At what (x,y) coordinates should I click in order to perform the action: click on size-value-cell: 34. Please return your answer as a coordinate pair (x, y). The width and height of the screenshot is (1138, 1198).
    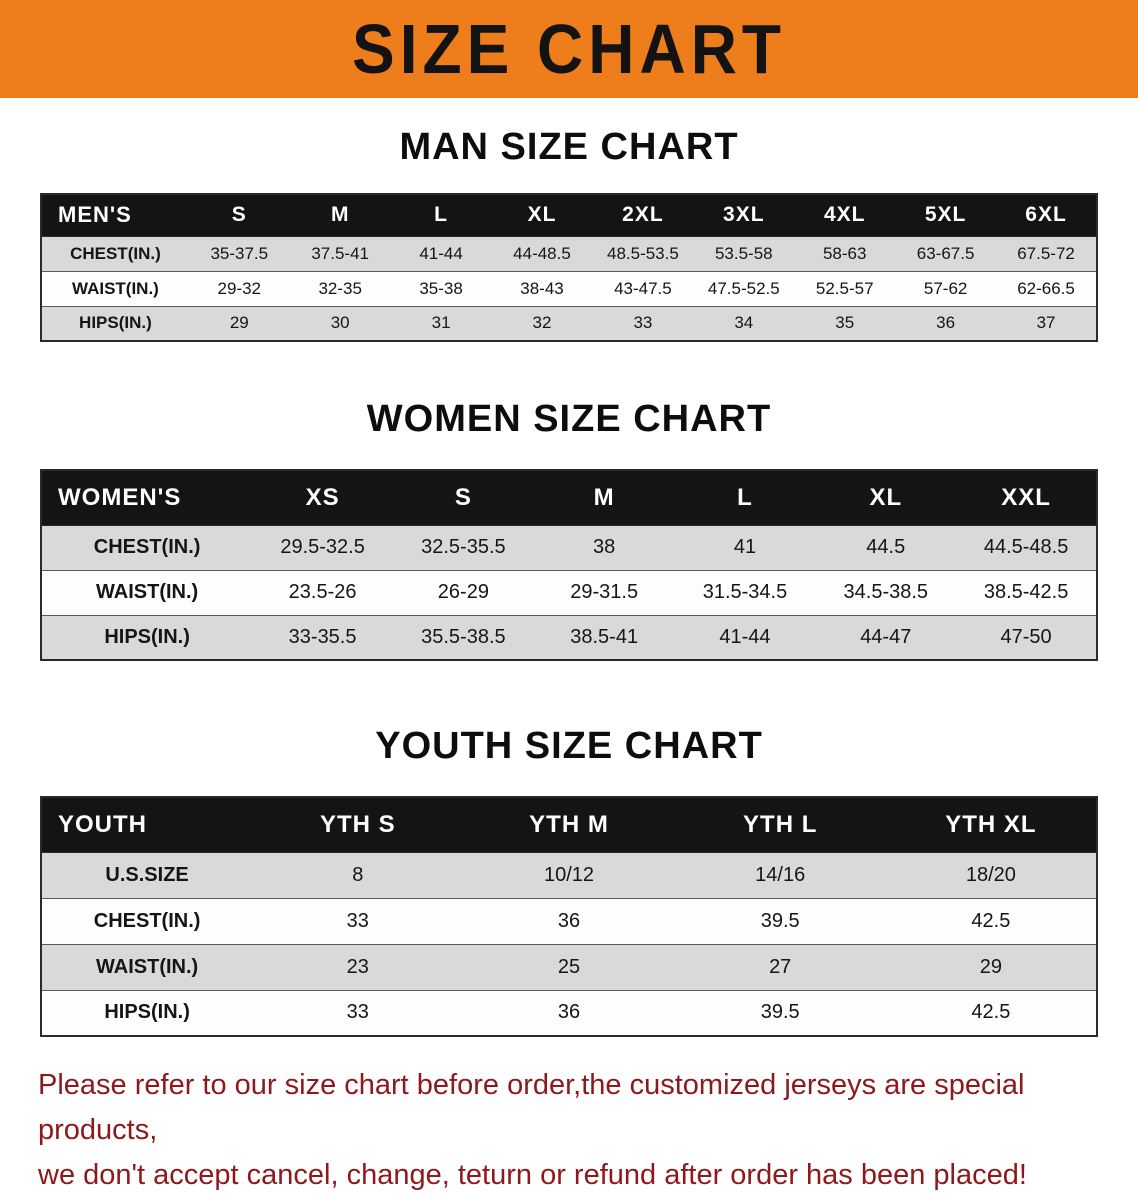
    Looking at the image, I should click on (744, 323).